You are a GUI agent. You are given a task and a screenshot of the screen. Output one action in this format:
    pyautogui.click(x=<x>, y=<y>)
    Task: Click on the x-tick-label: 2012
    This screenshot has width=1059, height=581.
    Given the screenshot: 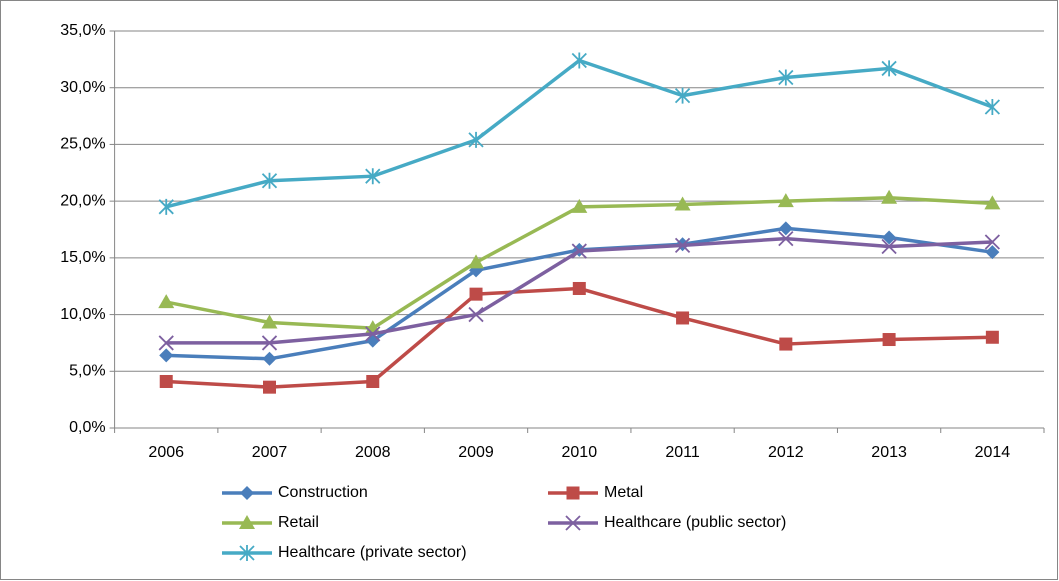 What is the action you would take?
    pyautogui.click(x=786, y=452)
    